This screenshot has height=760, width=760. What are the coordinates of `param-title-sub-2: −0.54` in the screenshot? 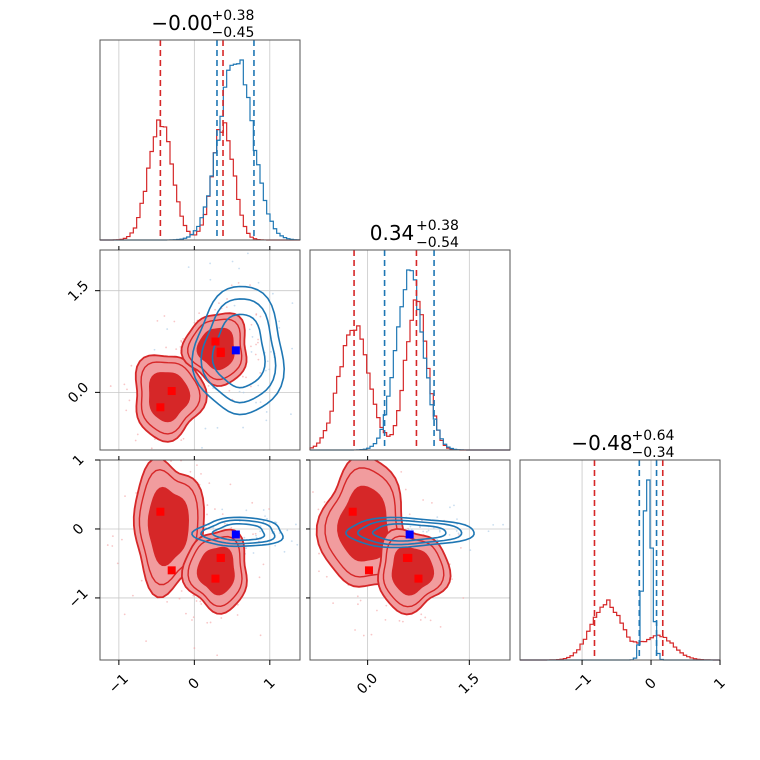 It's located at (437, 243).